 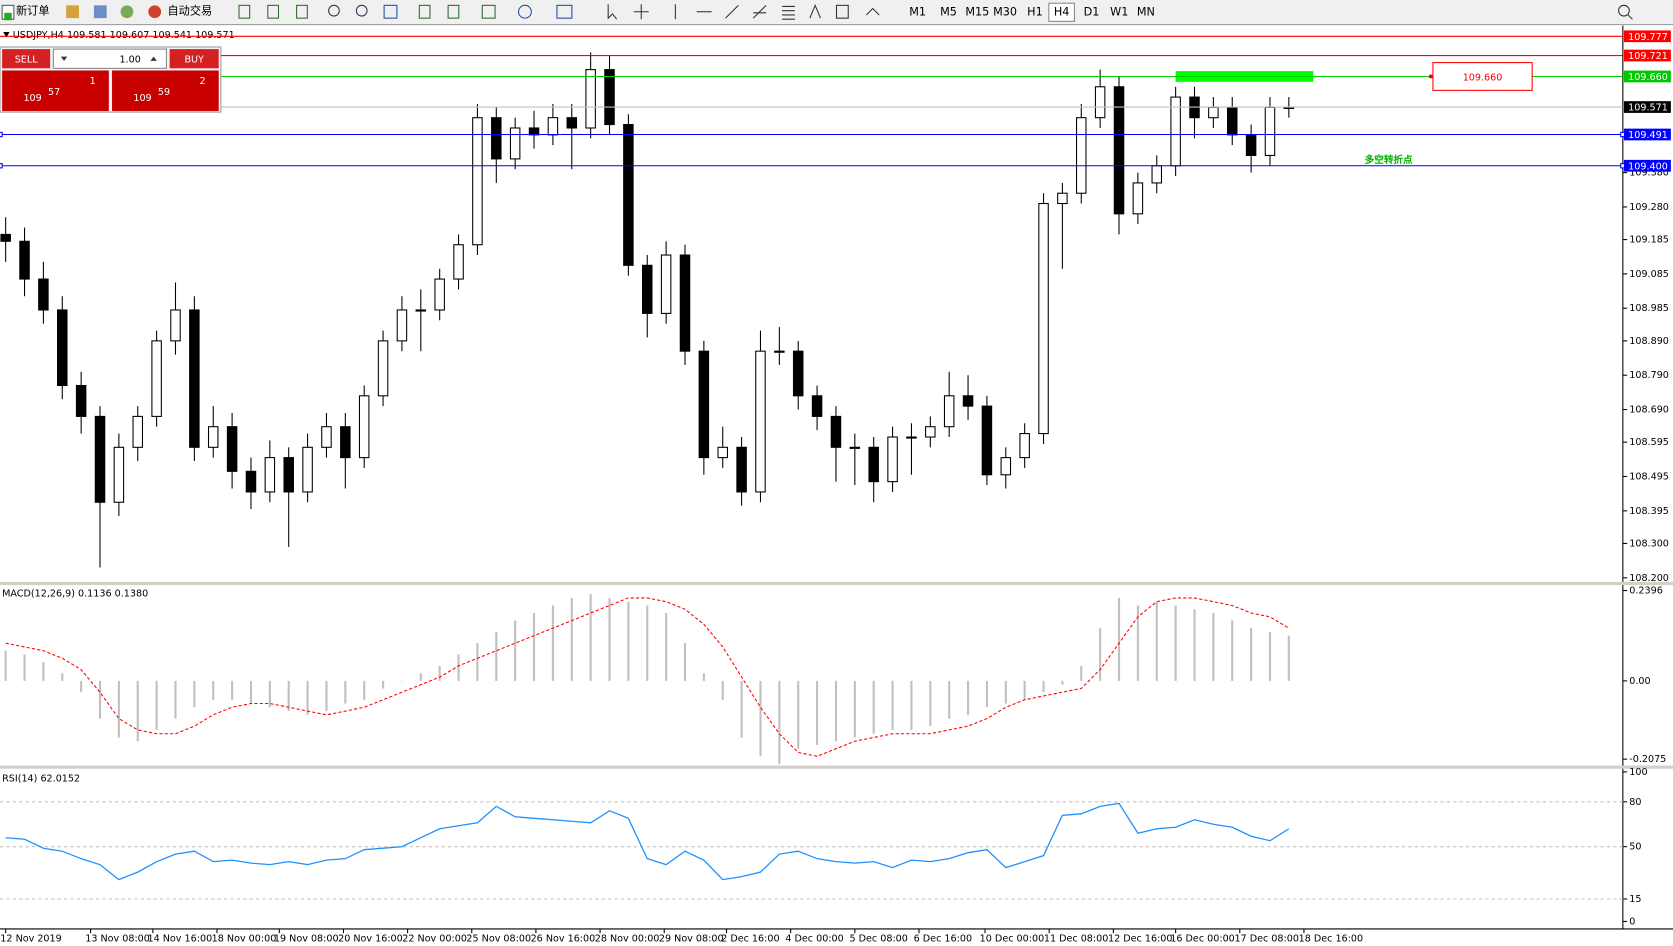 I want to click on crosshair-tool, so click(x=641, y=12).